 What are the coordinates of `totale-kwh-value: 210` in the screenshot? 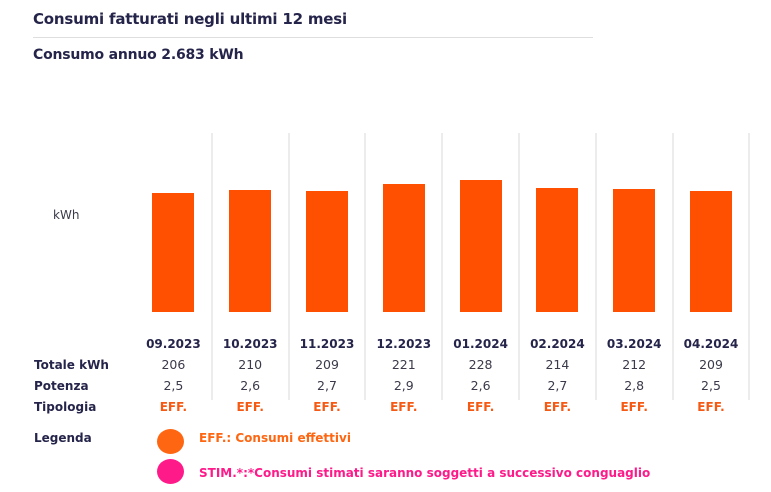 It's located at (250, 364).